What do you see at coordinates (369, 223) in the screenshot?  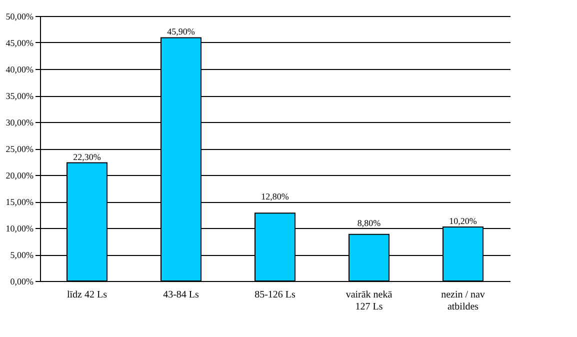 I see `data-label: 8,80%` at bounding box center [369, 223].